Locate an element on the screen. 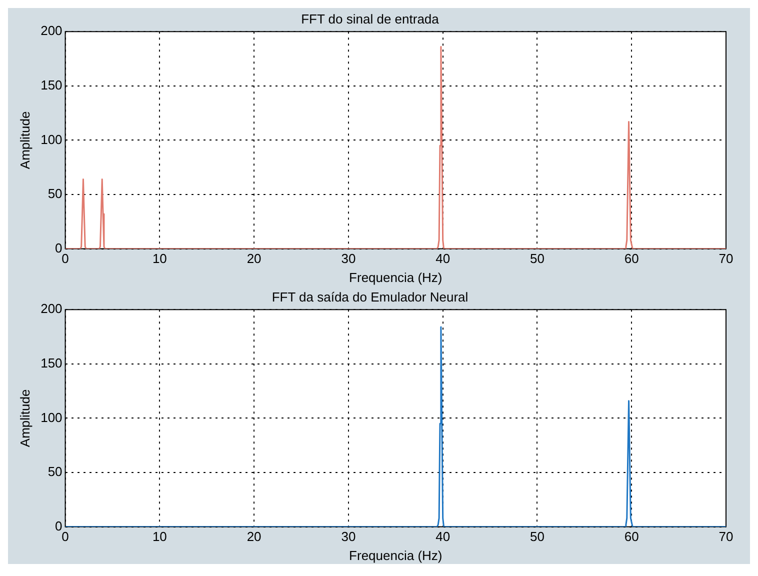  chart-title: FFT do sinal de entrada is located at coordinates (370, 18).